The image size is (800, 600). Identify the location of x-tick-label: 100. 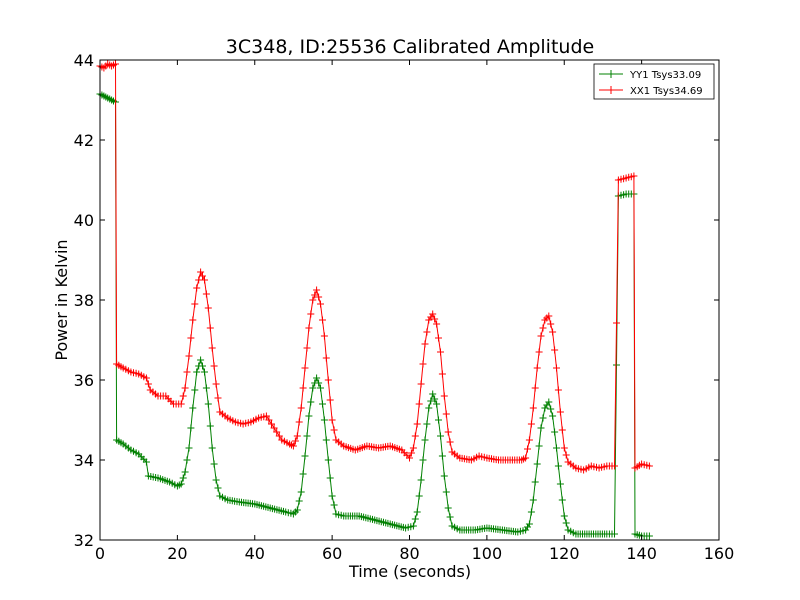
(487, 553).